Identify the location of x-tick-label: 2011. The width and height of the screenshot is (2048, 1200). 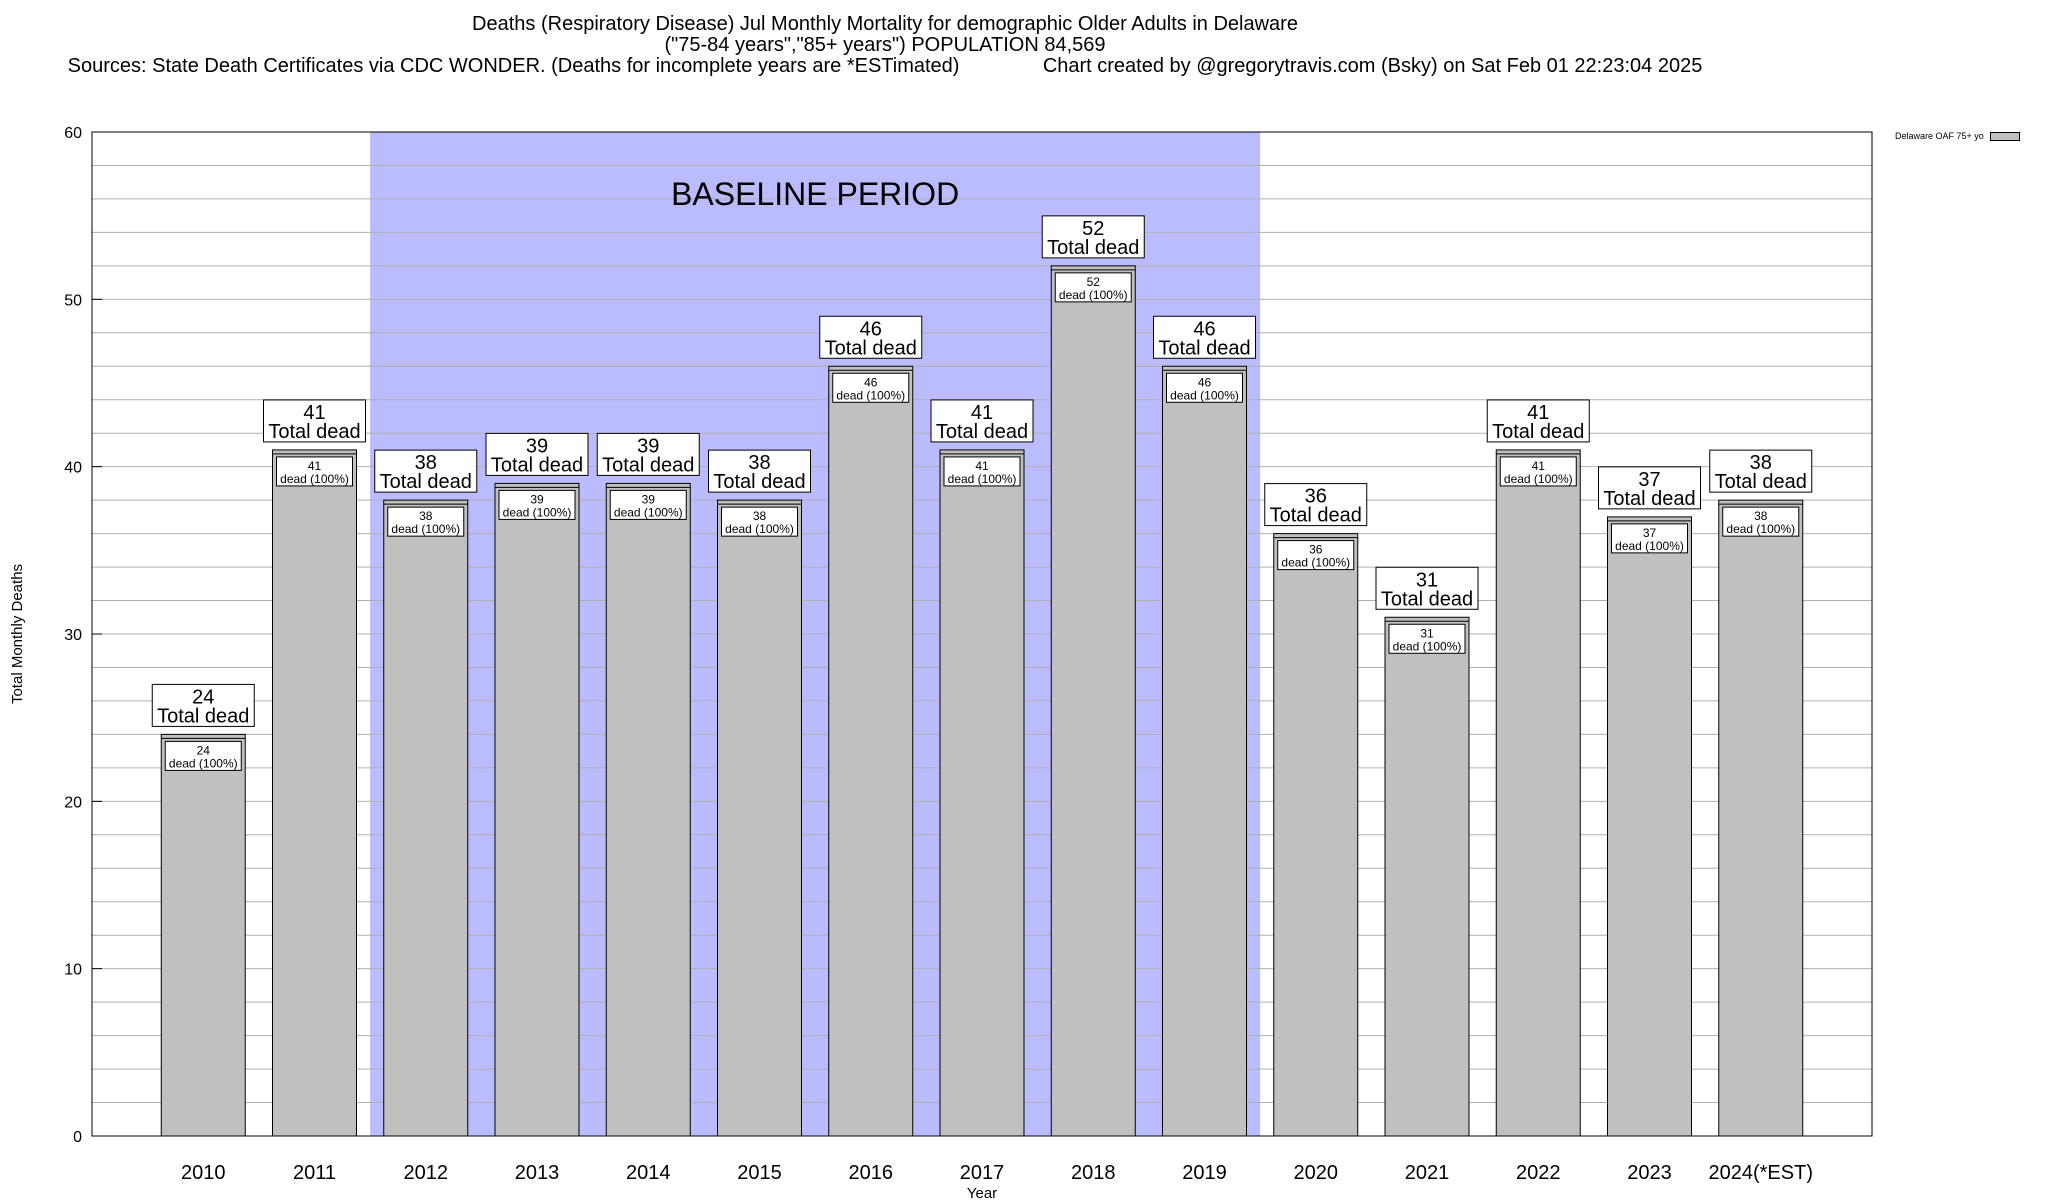
(314, 1173).